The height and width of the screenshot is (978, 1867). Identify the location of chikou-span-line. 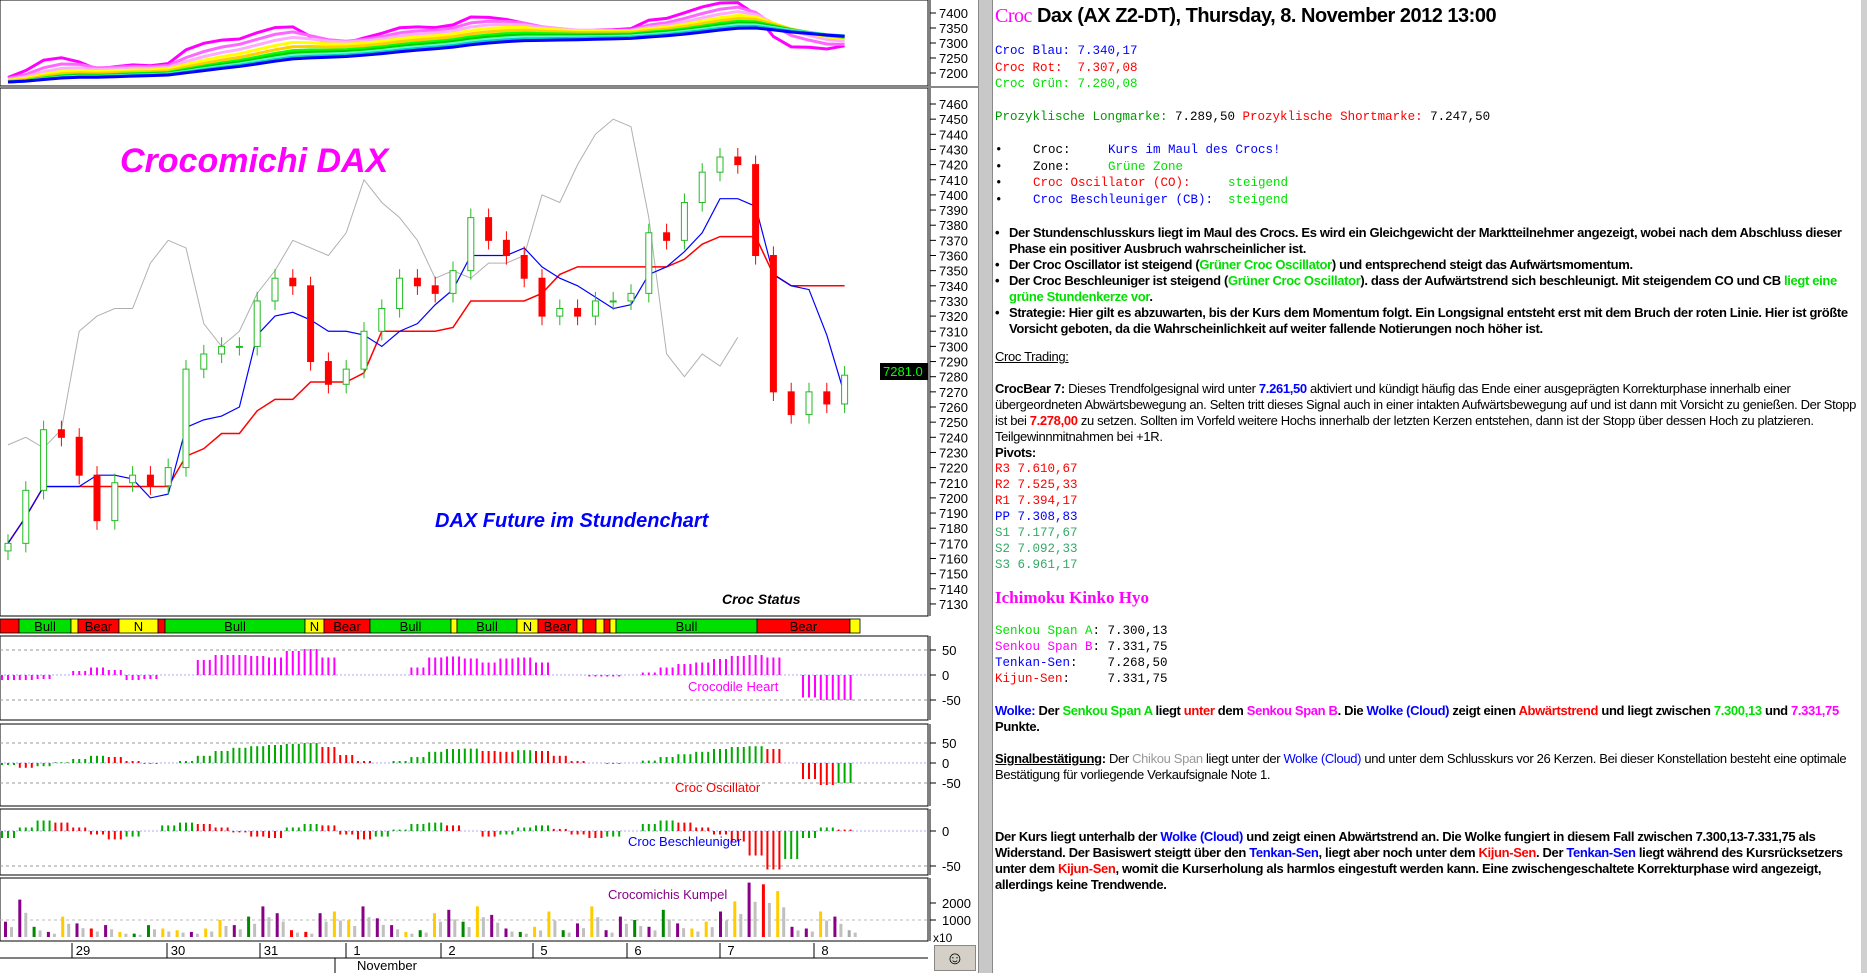
(373, 283).